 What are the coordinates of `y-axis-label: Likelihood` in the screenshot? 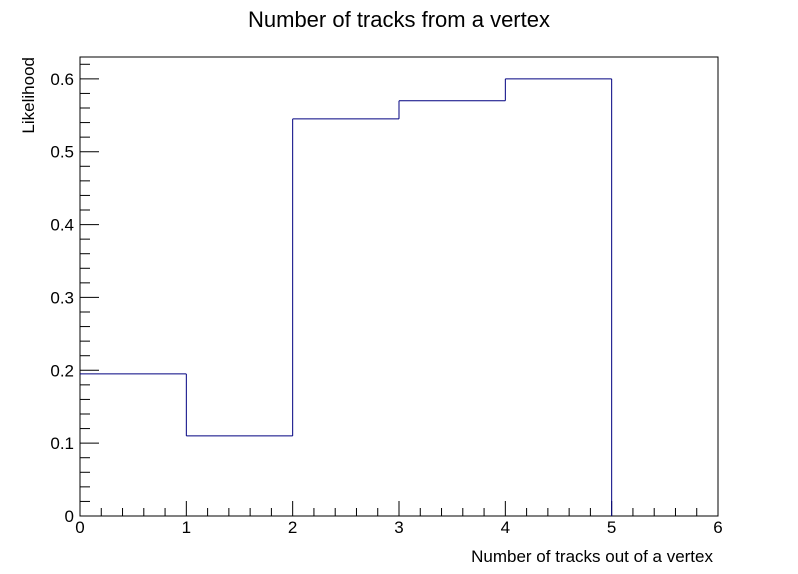 It's located at (28, 95).